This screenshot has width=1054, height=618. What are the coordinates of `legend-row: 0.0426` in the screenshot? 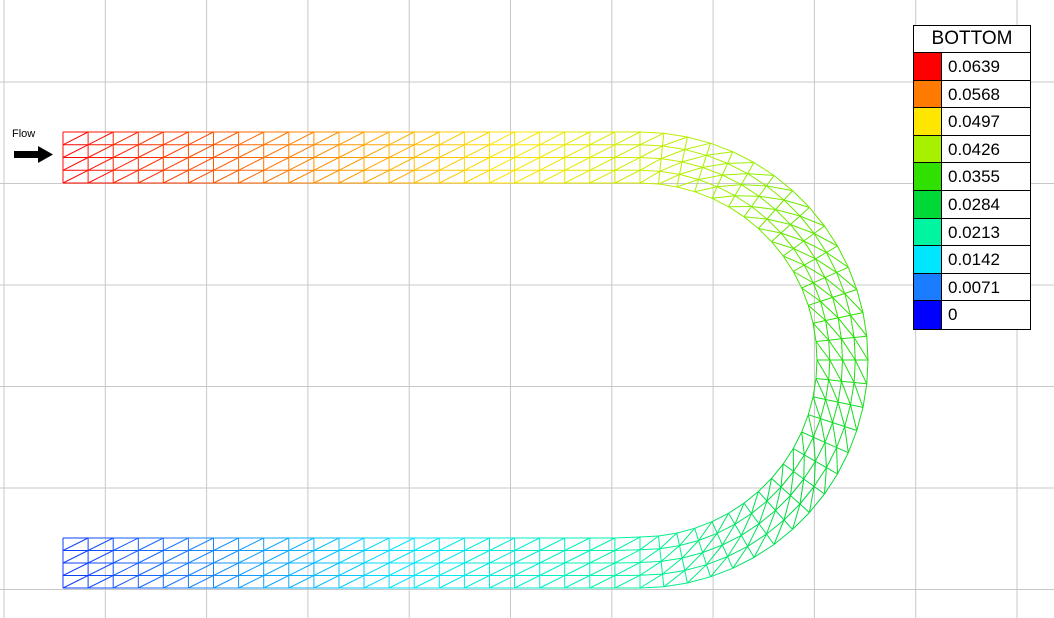 It's located at (972, 149).